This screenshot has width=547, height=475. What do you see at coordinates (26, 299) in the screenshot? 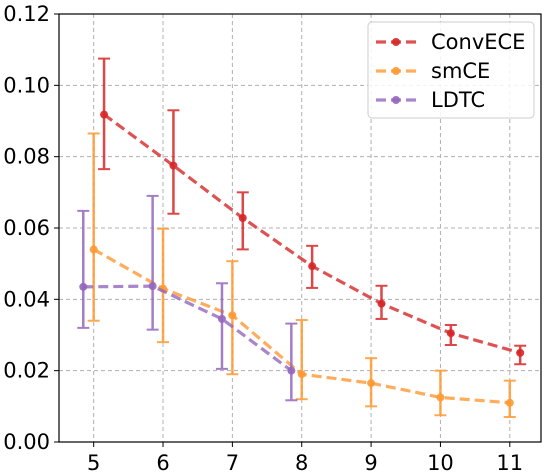
I see `y-tick-label: 0.04` at bounding box center [26, 299].